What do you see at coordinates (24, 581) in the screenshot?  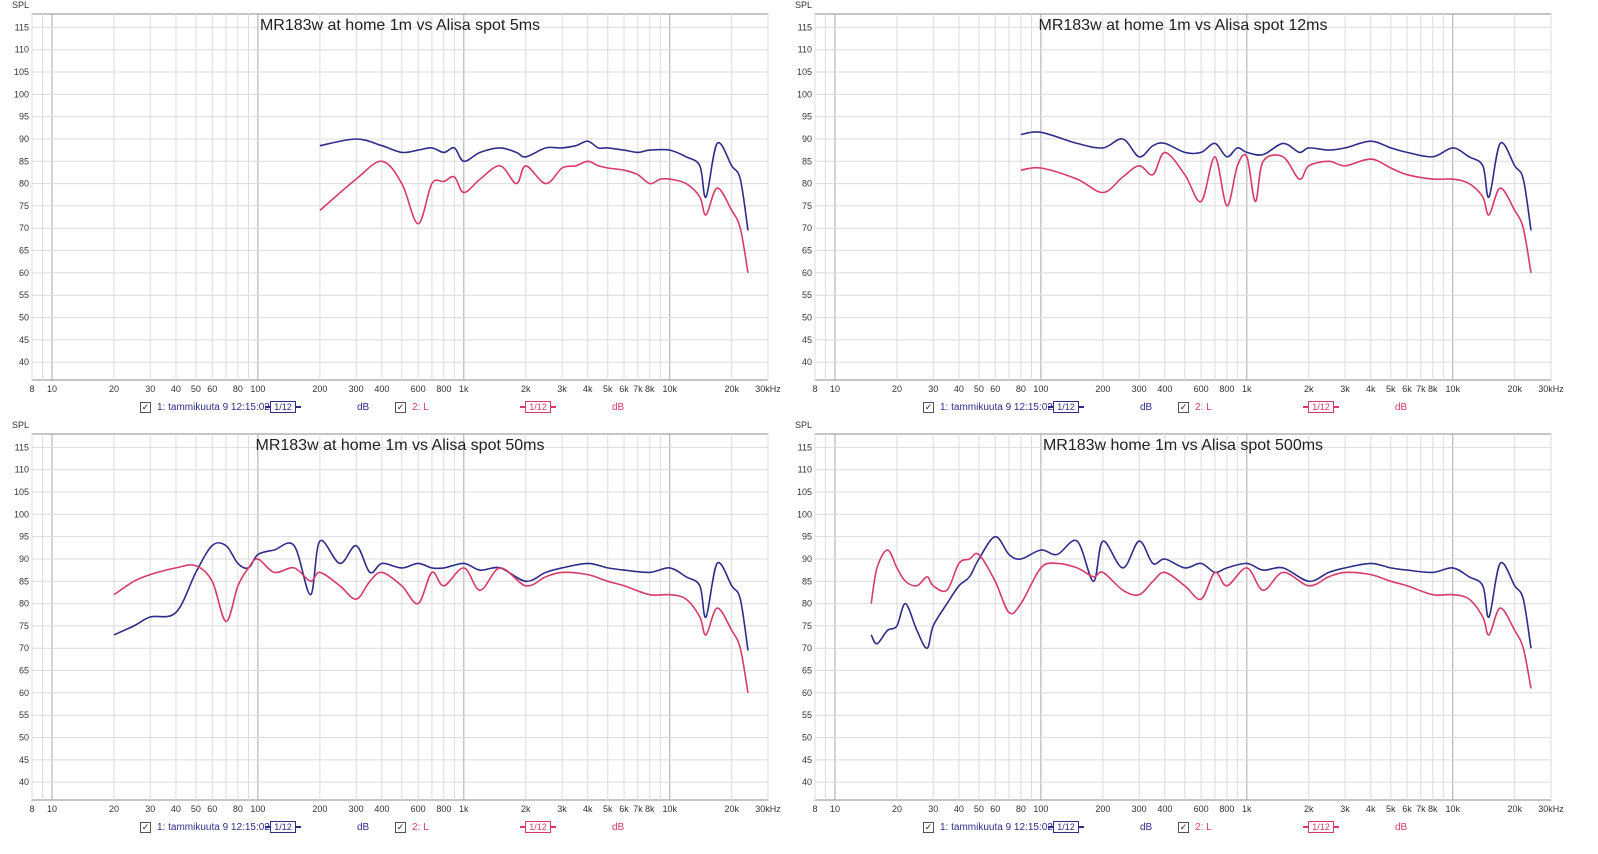 I see `y-tick-label: 85` at bounding box center [24, 581].